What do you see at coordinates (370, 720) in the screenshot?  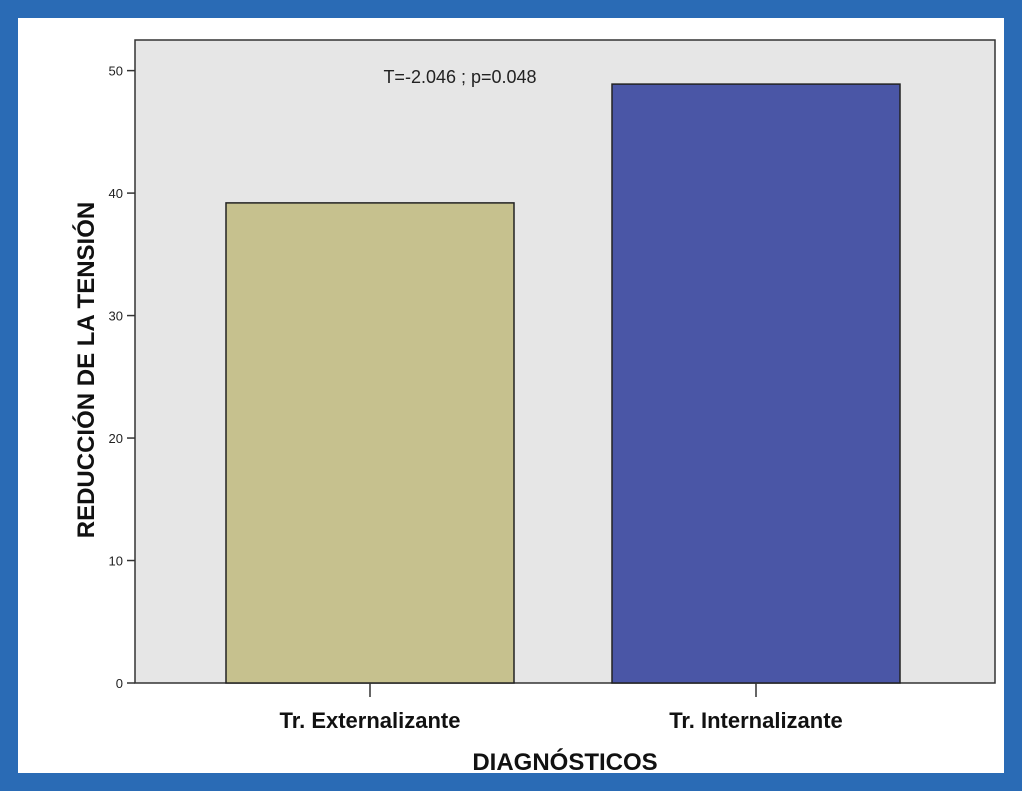 I see `x-tick-label: Tr. Externalizante` at bounding box center [370, 720].